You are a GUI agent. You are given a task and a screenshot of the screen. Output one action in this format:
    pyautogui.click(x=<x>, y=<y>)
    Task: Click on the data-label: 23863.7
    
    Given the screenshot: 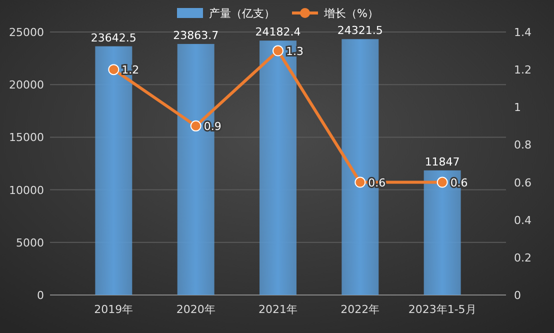 What is the action you would take?
    pyautogui.click(x=196, y=35)
    